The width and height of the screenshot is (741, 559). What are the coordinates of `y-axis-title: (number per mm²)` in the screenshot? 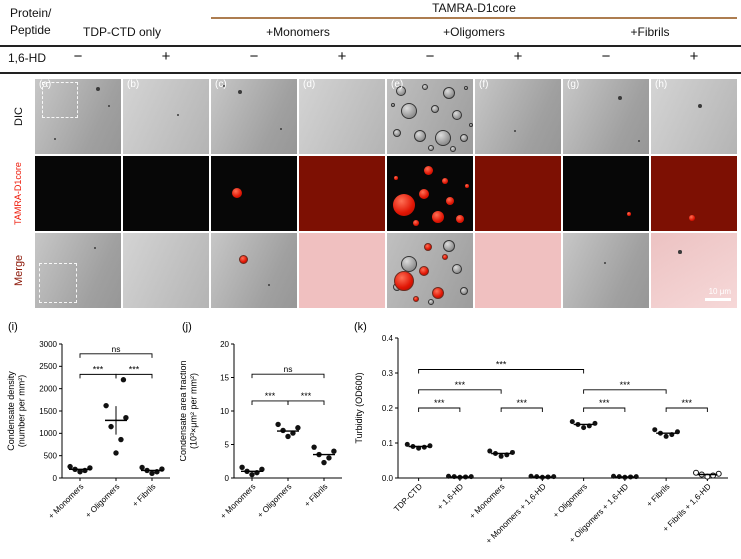 It's located at (22, 411).